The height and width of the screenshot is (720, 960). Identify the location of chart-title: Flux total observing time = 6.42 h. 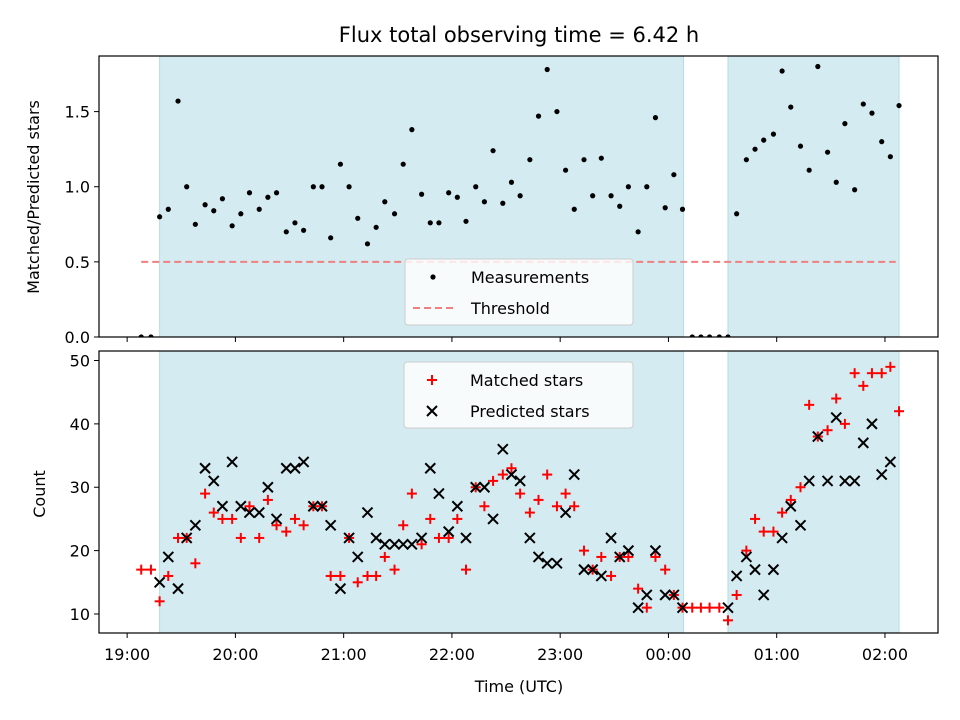
(519, 35).